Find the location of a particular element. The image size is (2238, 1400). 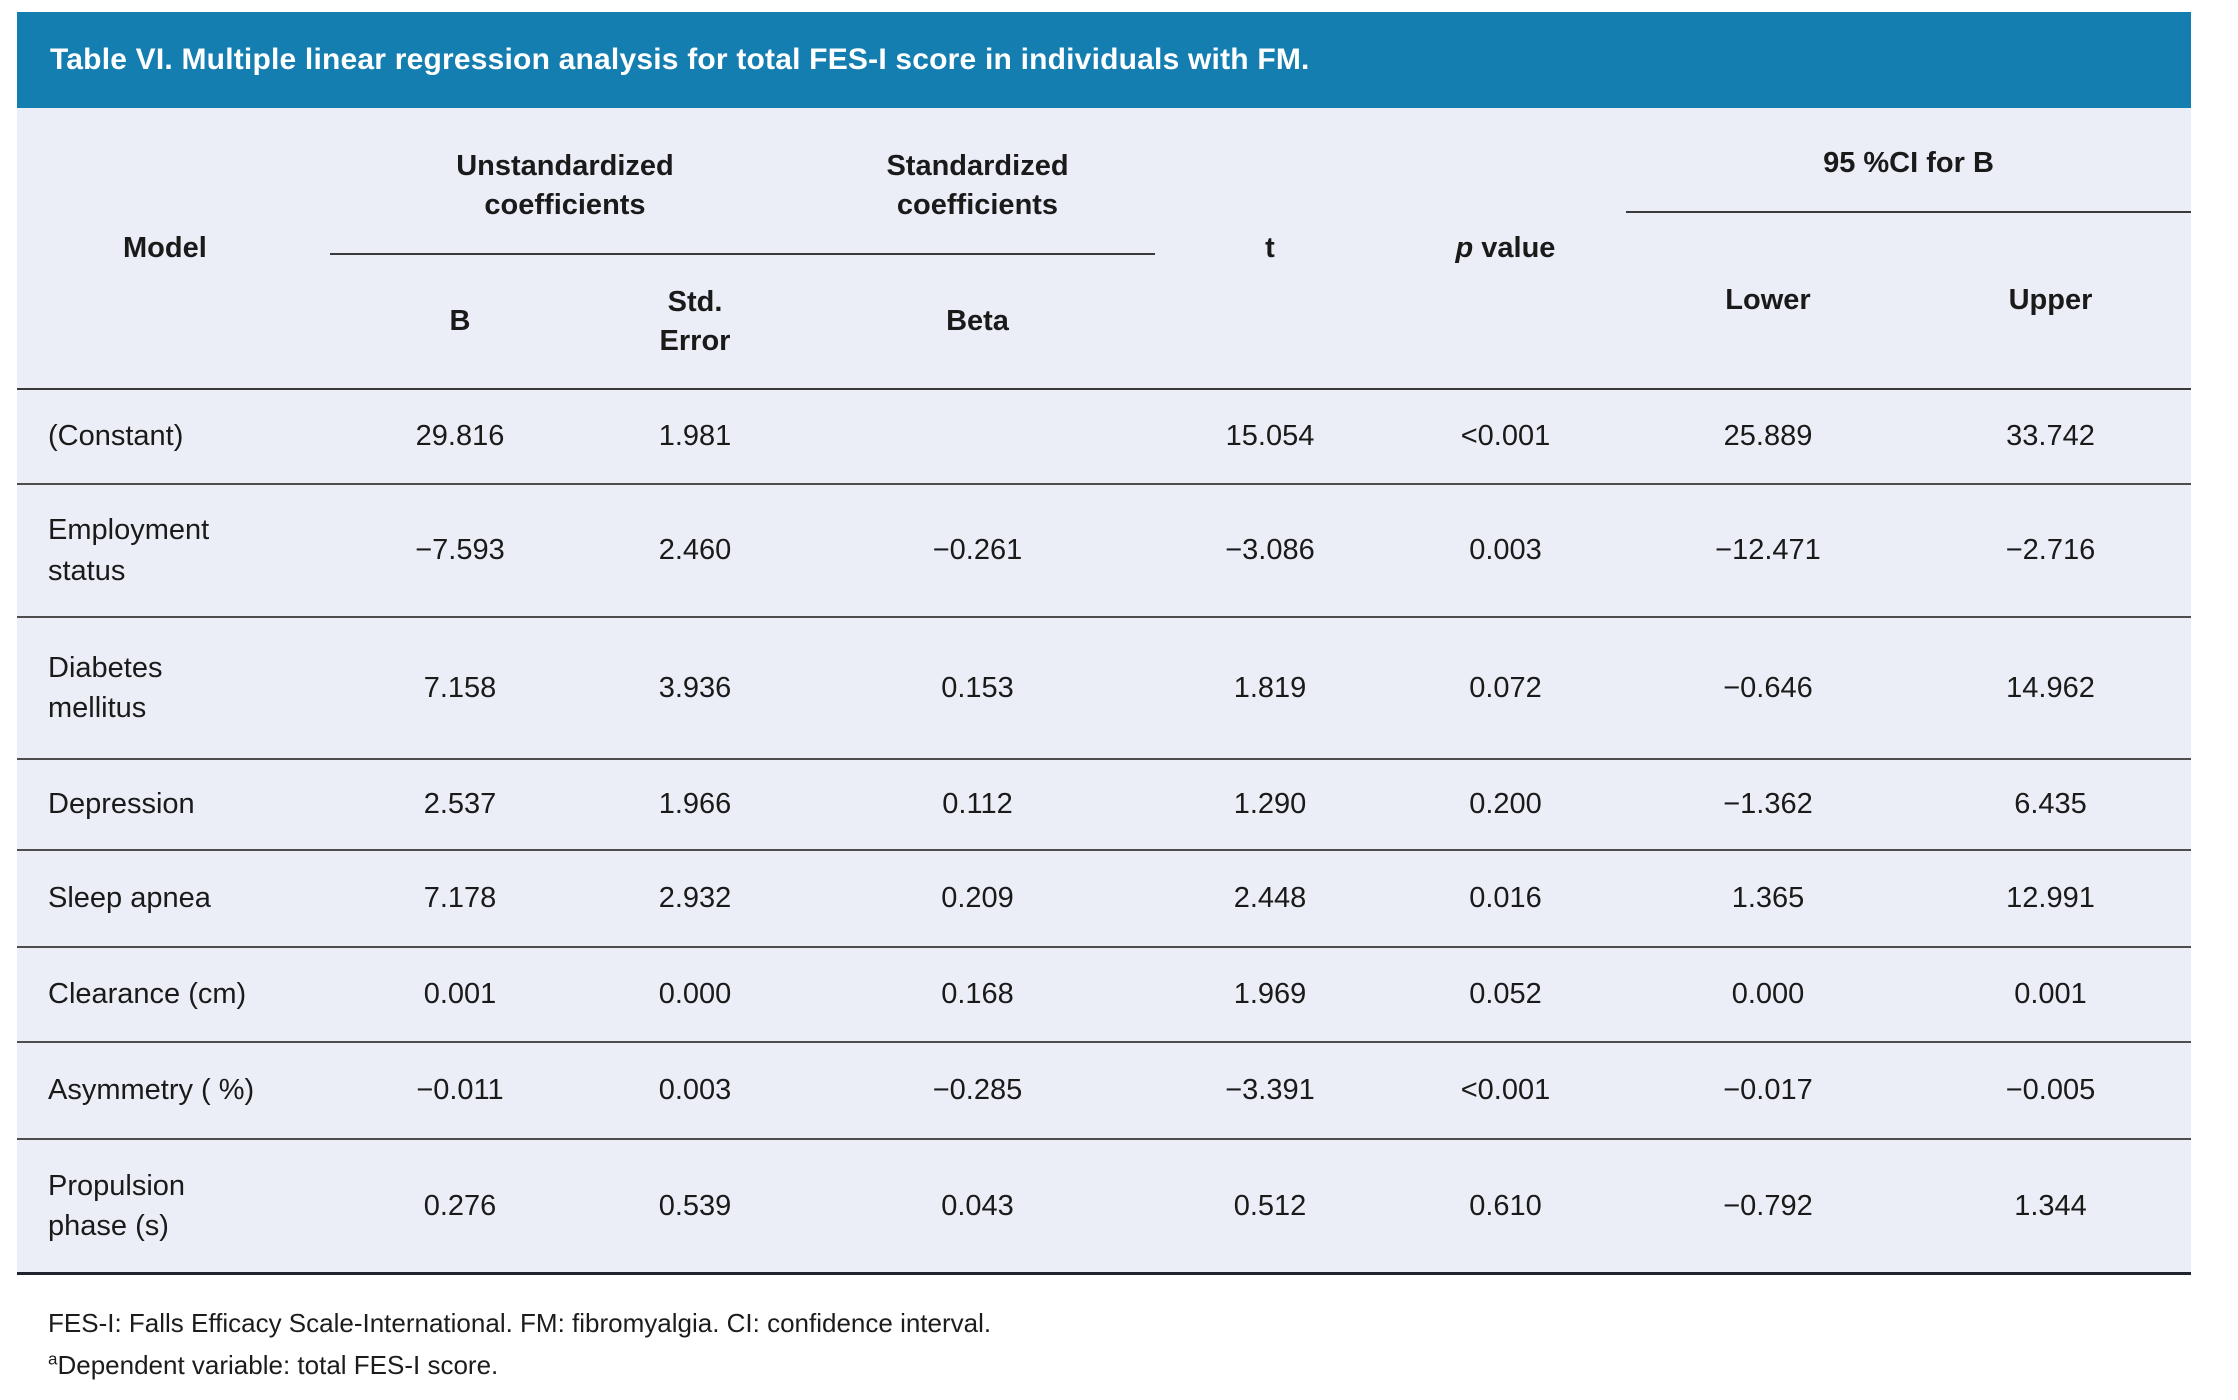

cell-b: 7.158 is located at coordinates (460, 687).